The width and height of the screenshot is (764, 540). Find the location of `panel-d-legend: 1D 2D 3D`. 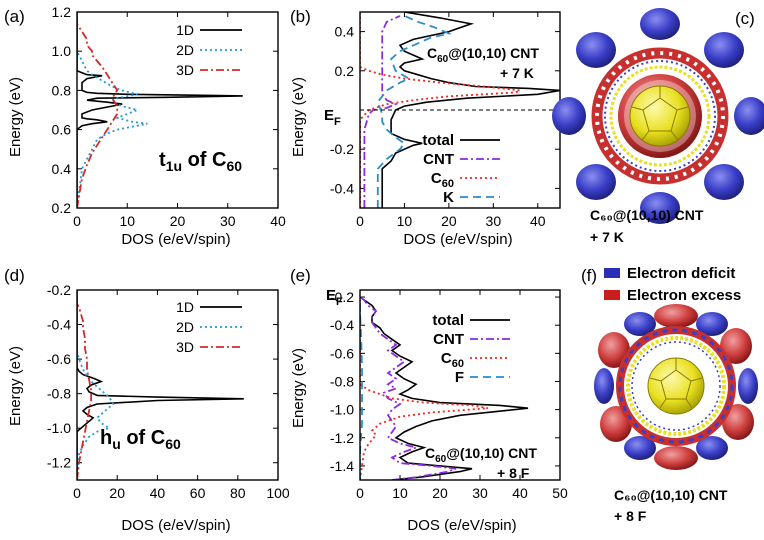

panel-d-legend: 1D 2D 3D is located at coordinates (209, 327).